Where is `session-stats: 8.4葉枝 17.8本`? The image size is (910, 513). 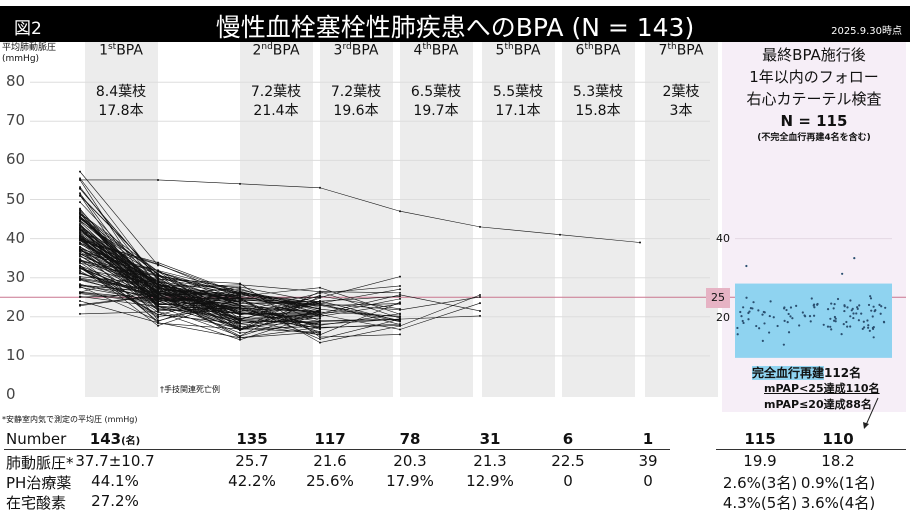 session-stats: 8.4葉枝 17.8本 is located at coordinates (121, 102).